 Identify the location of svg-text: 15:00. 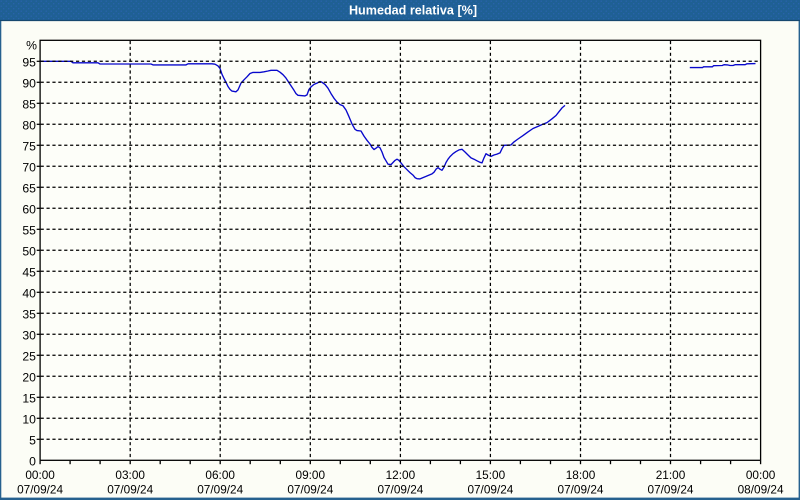
(491, 475).